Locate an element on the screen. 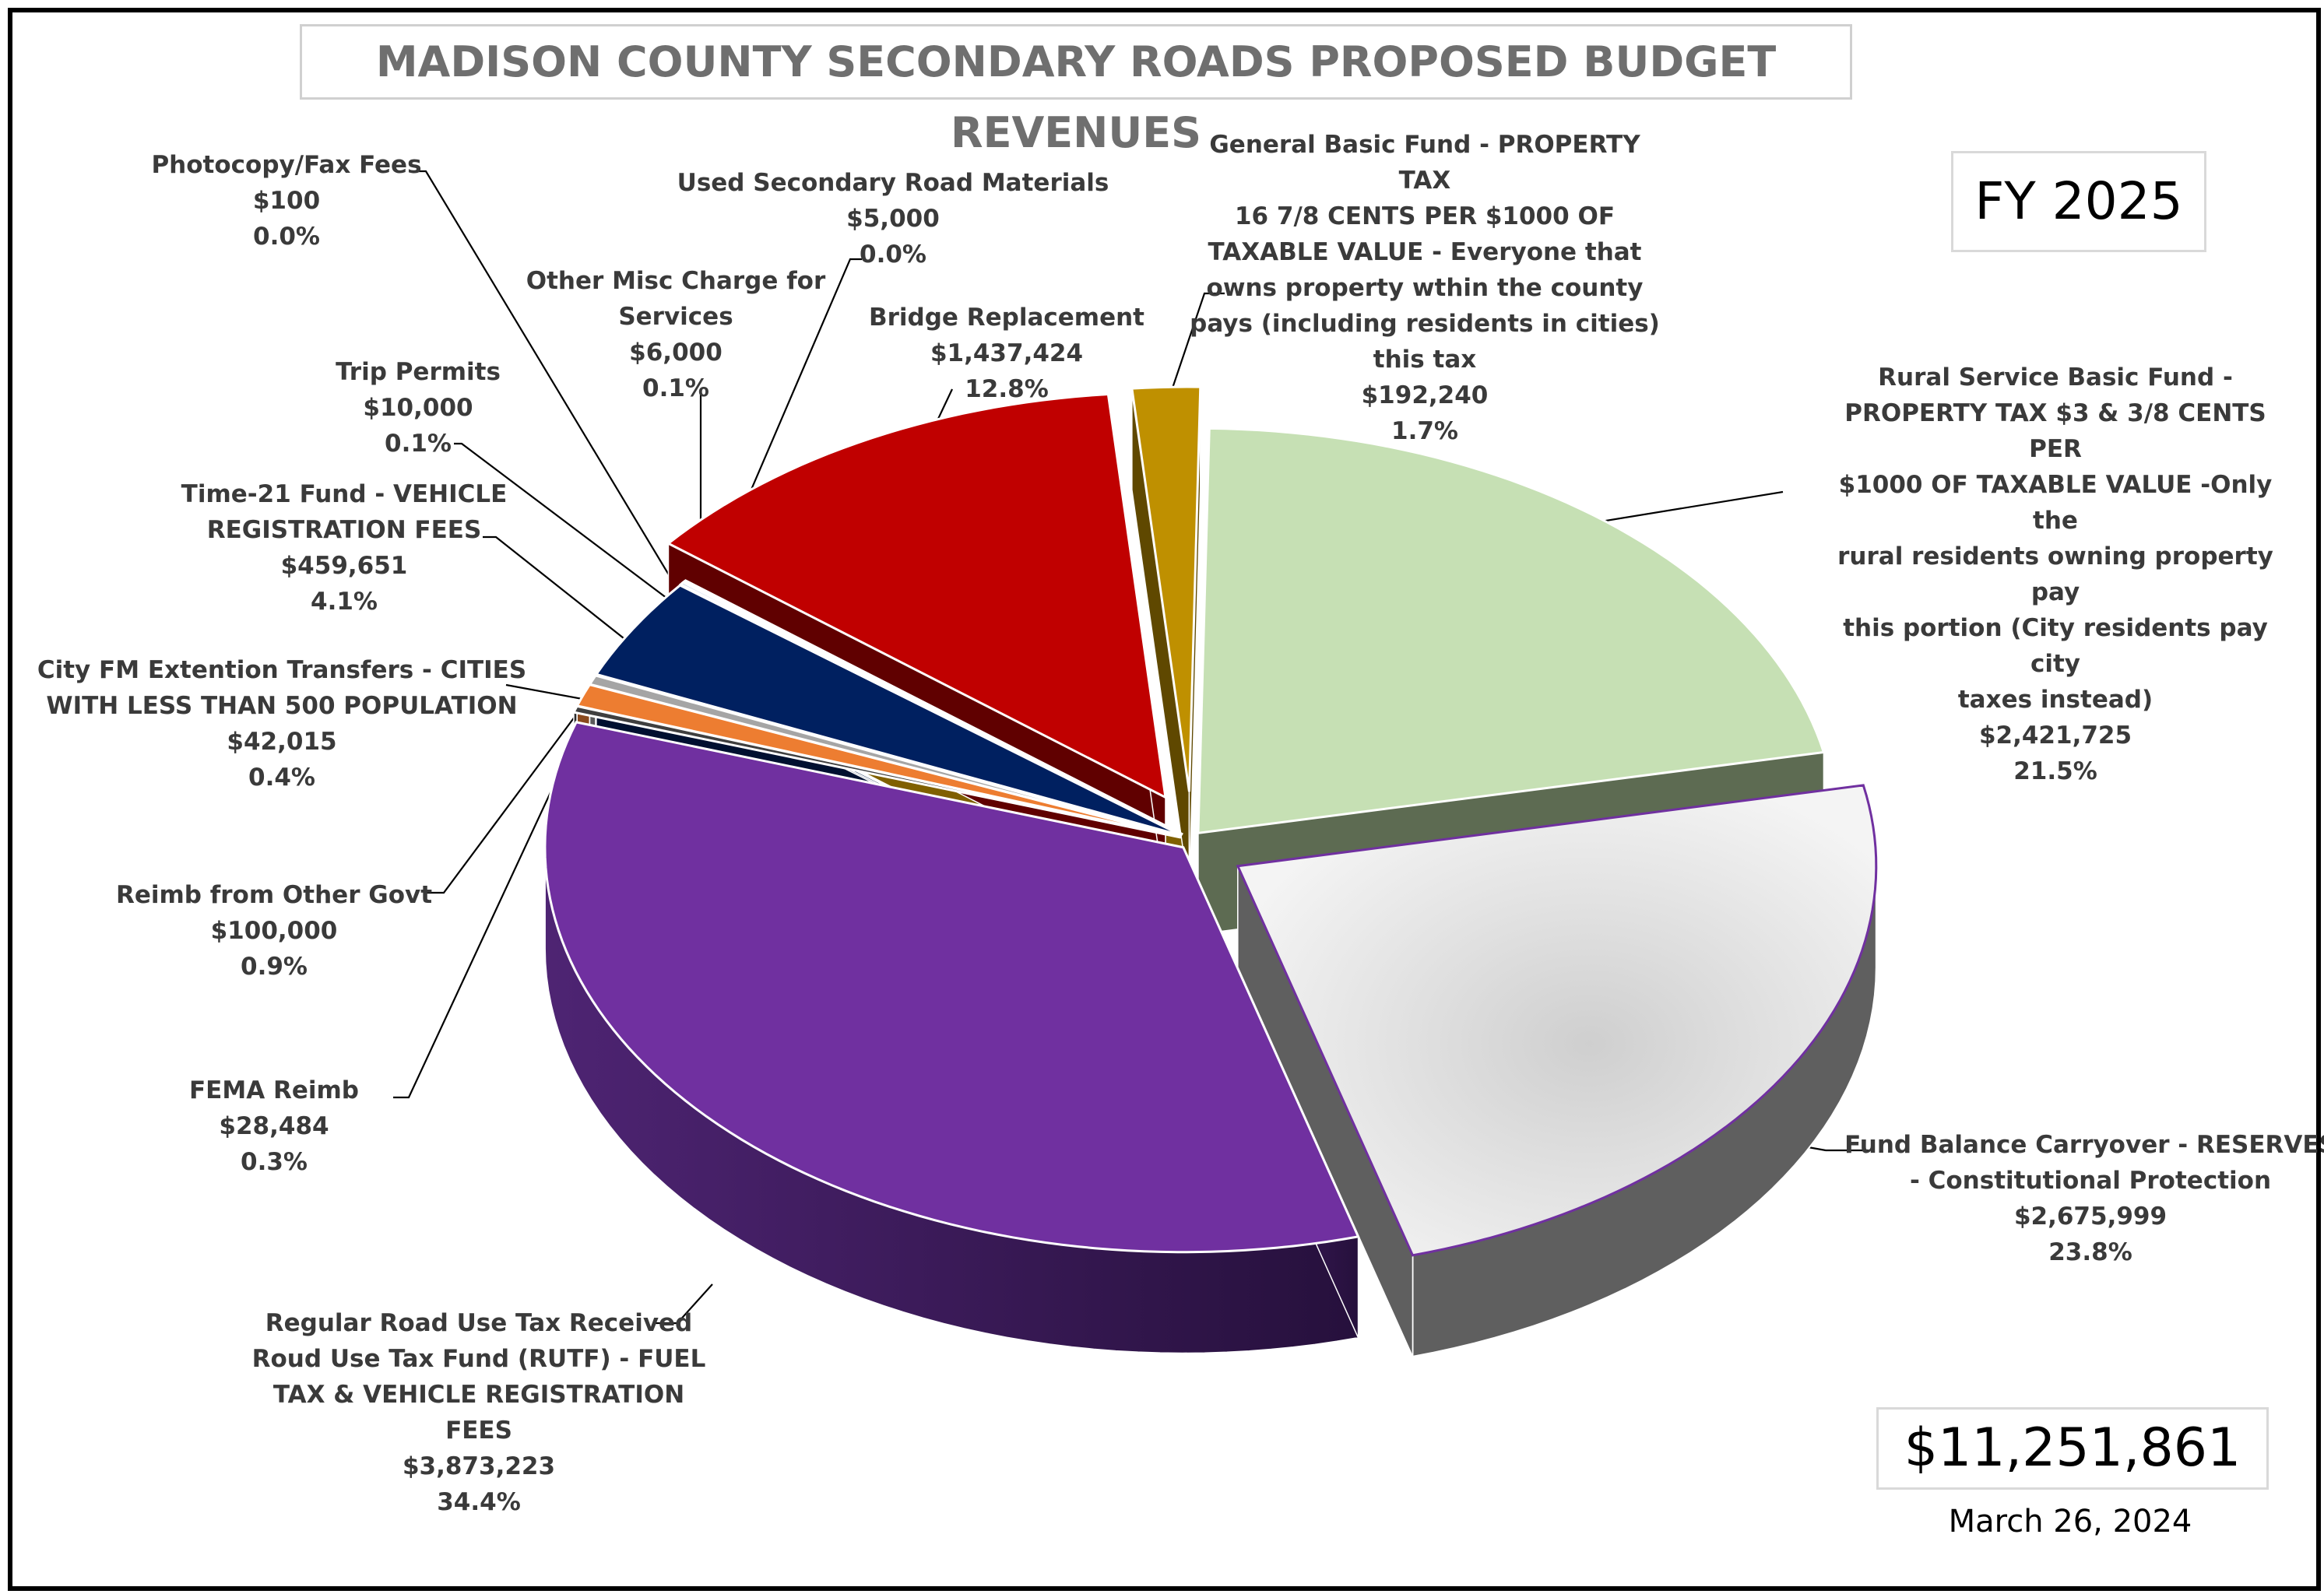 The width and height of the screenshot is (2324, 1594). slice-label-bridge: Bridge Replacement $1,437,424 12.8% is located at coordinates (1006, 353).